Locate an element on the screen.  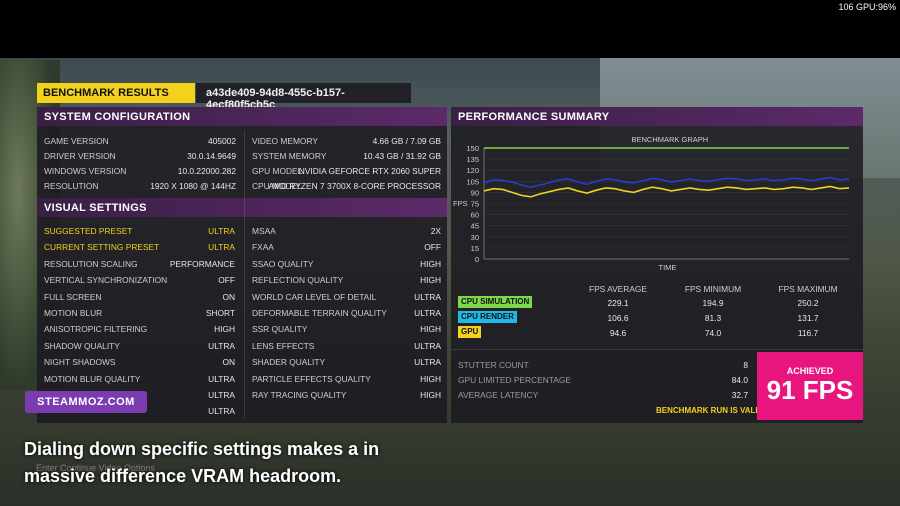
setting-label: MOTION BLUR QUALITY is located at coordinates (92, 378).